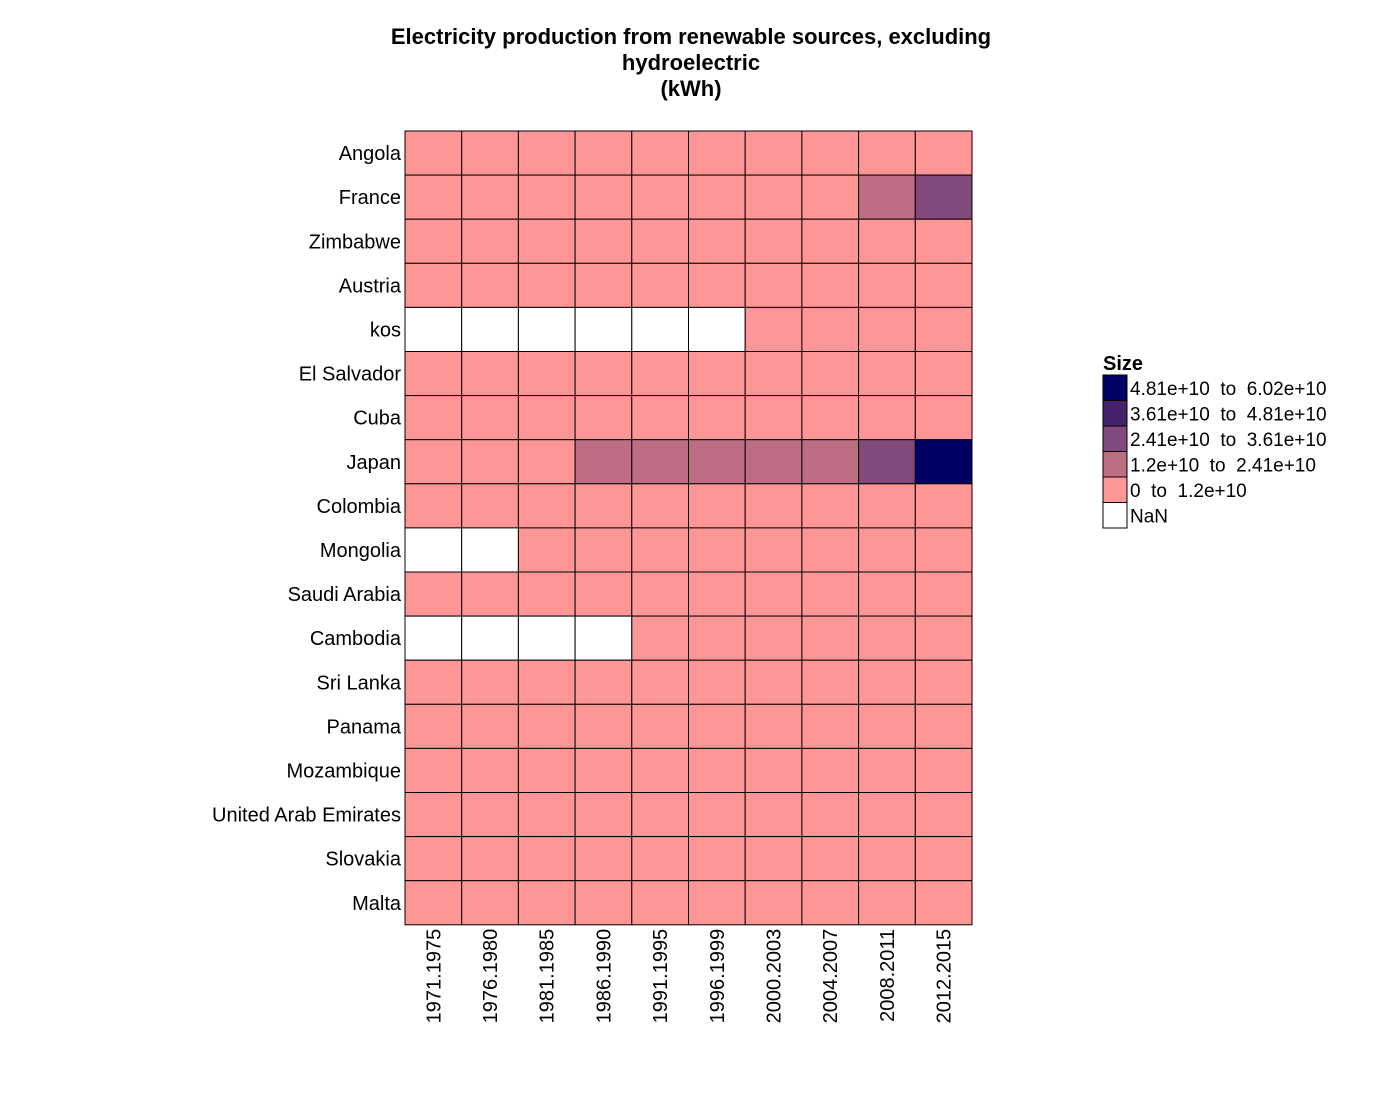 The image size is (1400, 1100). I want to click on legend-label: 1.2e+10 to 2.41e+10, so click(1223, 465).